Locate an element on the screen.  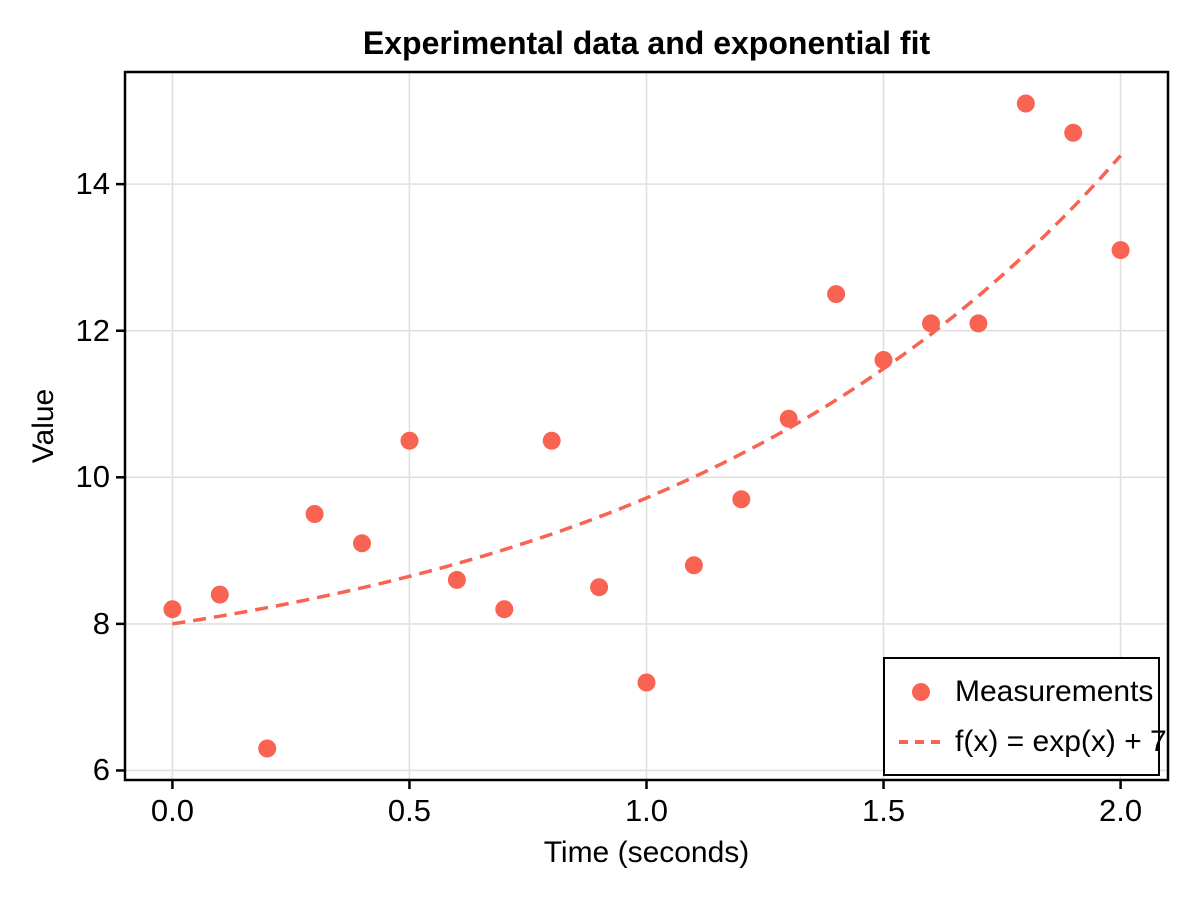
legend: Measurements f(x) = exp(x) + 7 is located at coordinates (1025, 716).